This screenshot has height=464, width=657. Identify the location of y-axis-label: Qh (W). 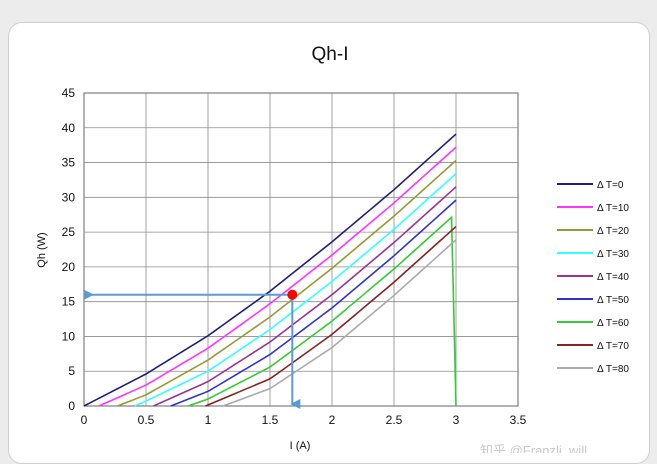
(42, 249).